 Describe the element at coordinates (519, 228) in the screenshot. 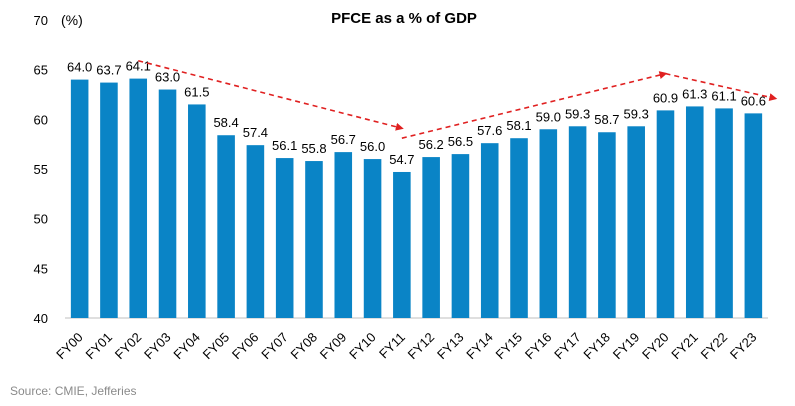

I see `bar-fy15` at that location.